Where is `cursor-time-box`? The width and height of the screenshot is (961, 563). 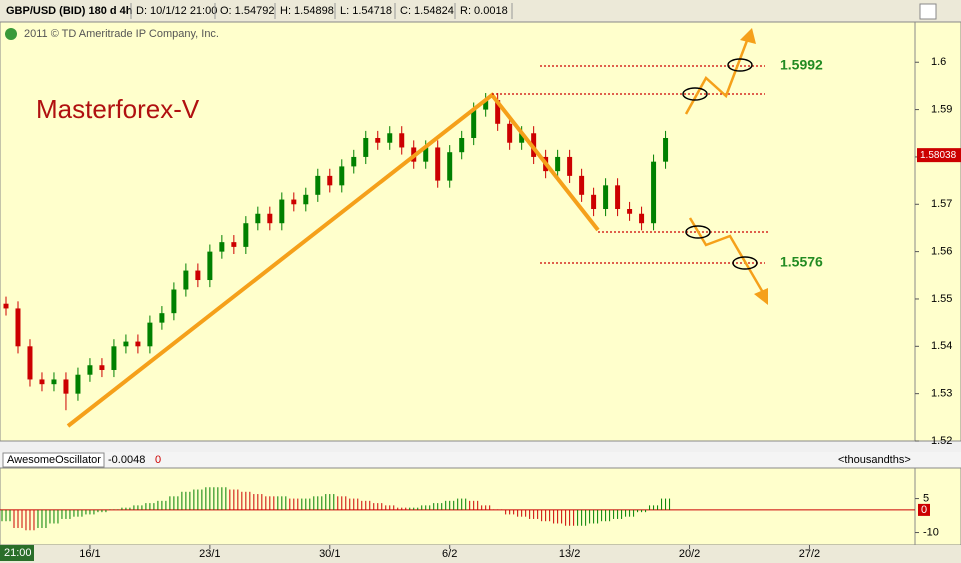 cursor-time-box is located at coordinates (17, 553).